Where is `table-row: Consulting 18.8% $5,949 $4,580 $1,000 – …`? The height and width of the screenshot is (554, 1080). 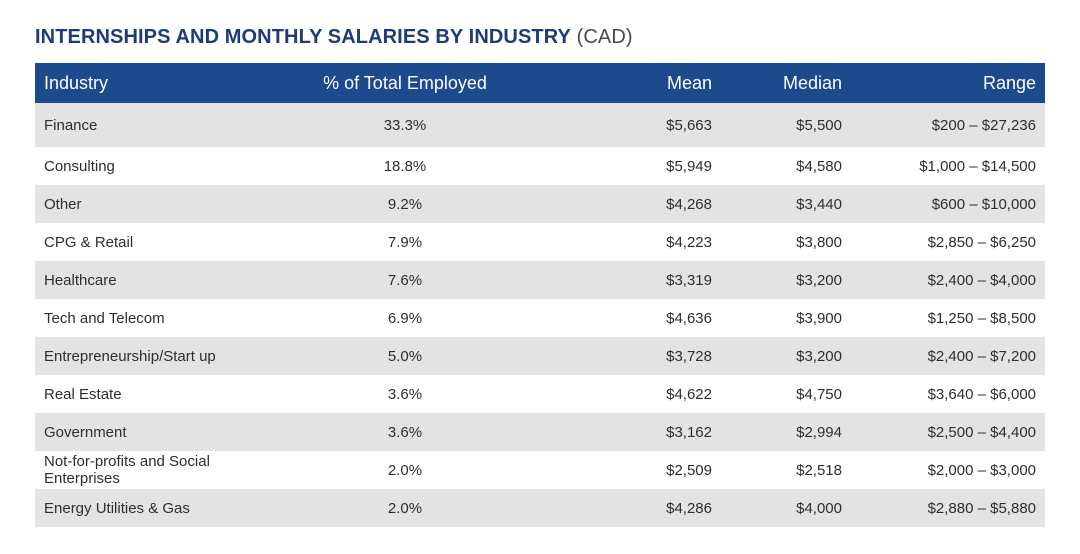 table-row: Consulting 18.8% $5,949 $4,580 $1,000 – … is located at coordinates (540, 166).